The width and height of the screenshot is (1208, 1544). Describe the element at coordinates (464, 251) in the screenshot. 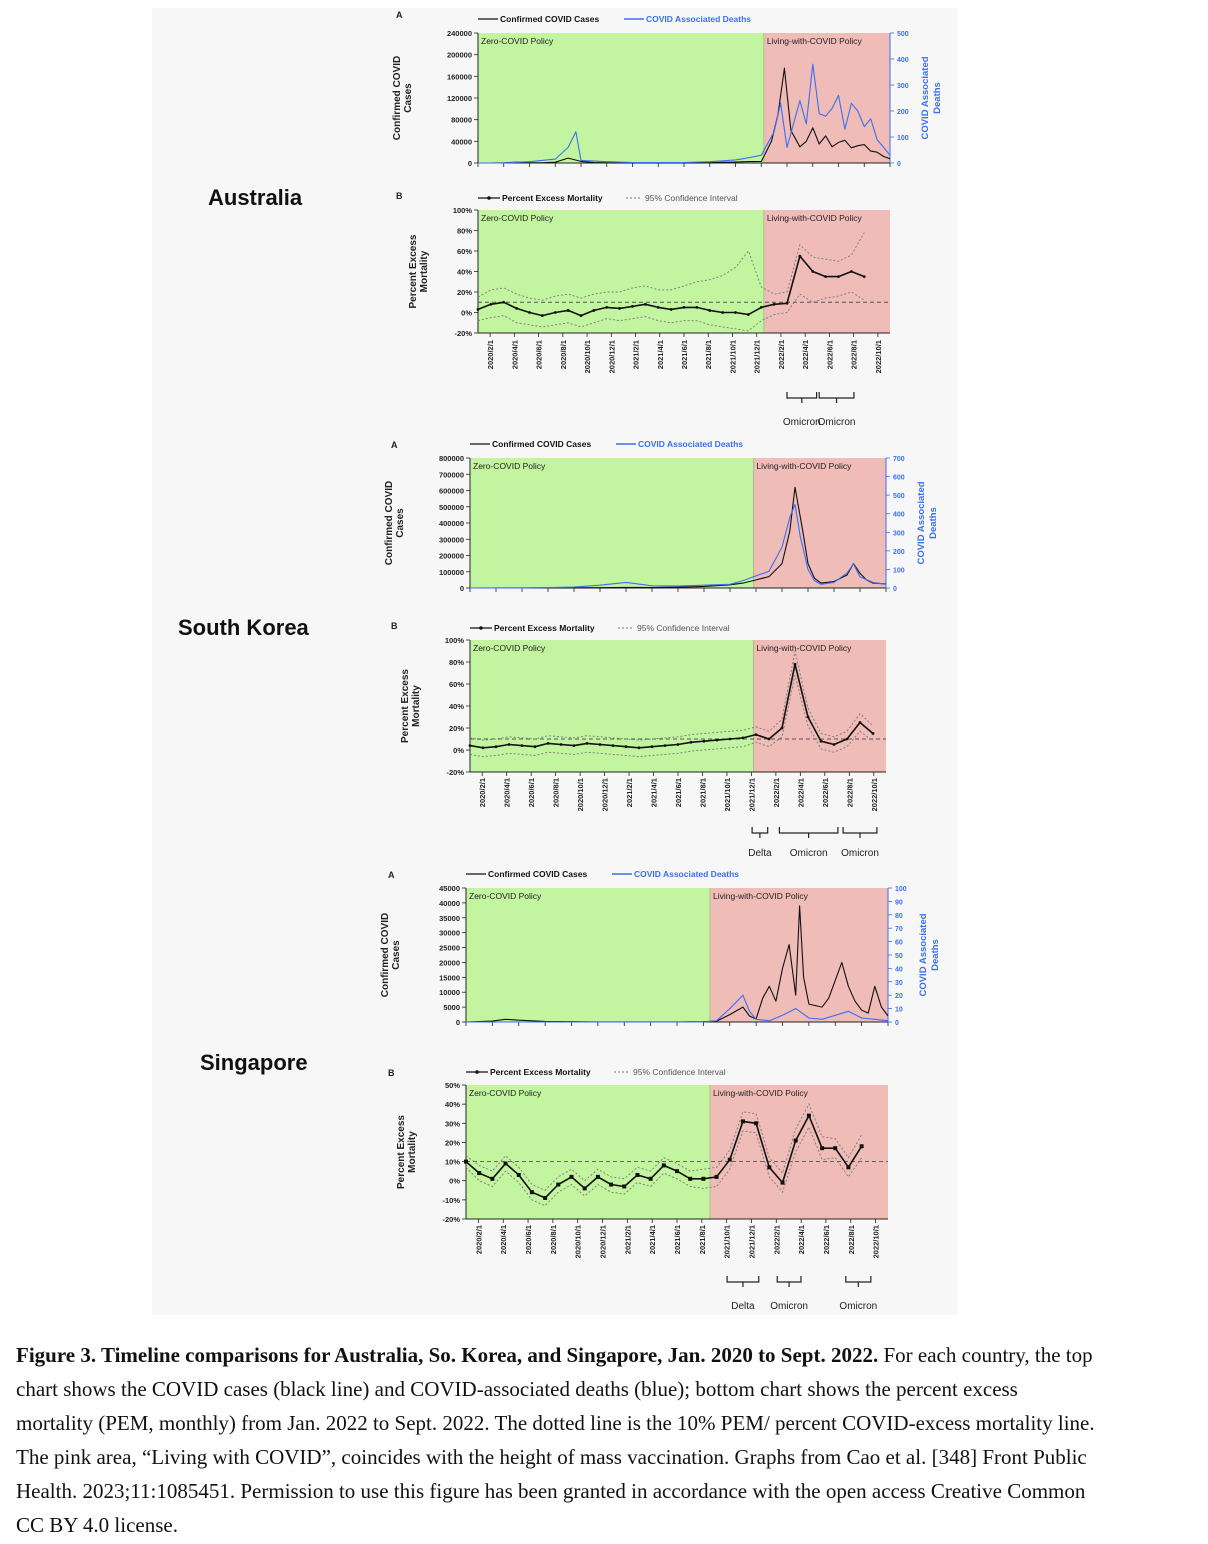

I see `y-tick-label: 60%` at that location.